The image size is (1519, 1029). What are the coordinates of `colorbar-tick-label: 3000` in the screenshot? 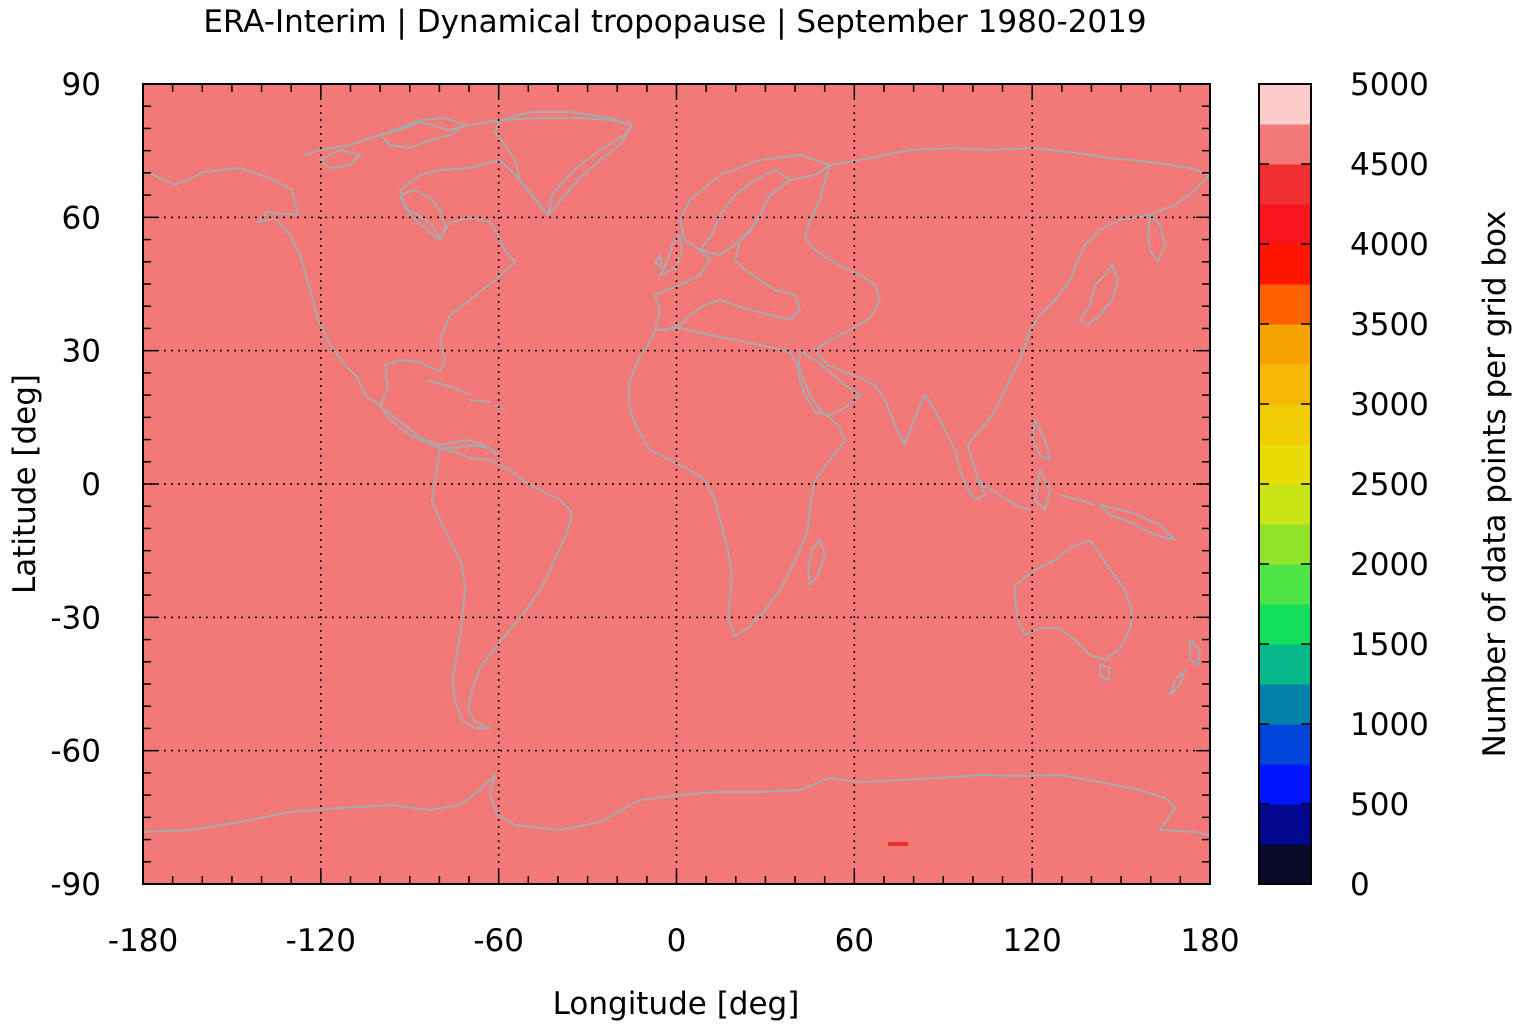 It's located at (1389, 405).